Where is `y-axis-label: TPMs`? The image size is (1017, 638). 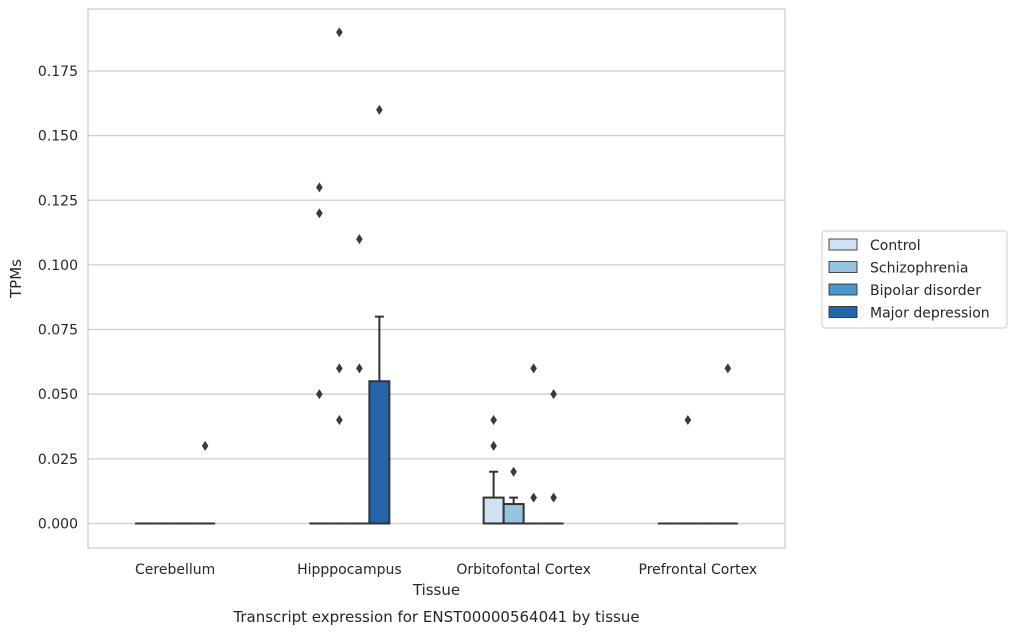
y-axis-label: TPMs is located at coordinates (16, 279).